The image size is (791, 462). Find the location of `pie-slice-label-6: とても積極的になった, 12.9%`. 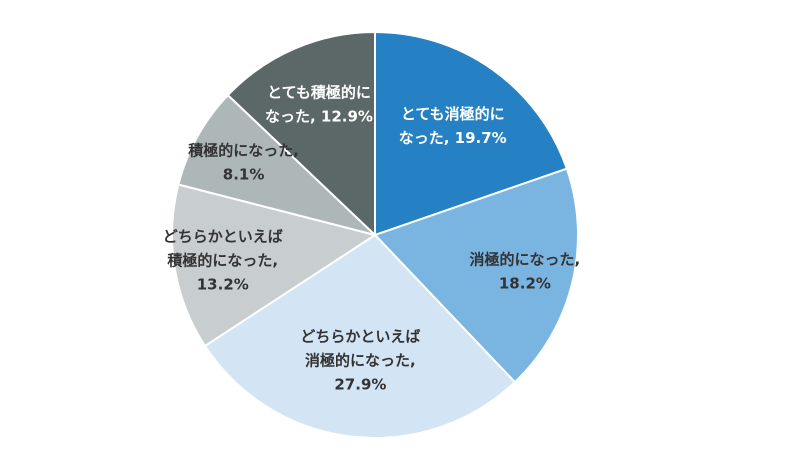

pie-slice-label-6: とても積極的になった, 12.9% is located at coordinates (319, 105).